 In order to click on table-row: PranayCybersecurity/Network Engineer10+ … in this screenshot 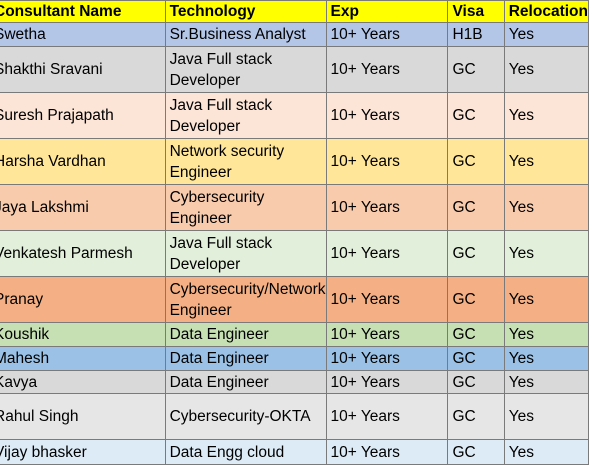, I will do `click(295, 299)`.